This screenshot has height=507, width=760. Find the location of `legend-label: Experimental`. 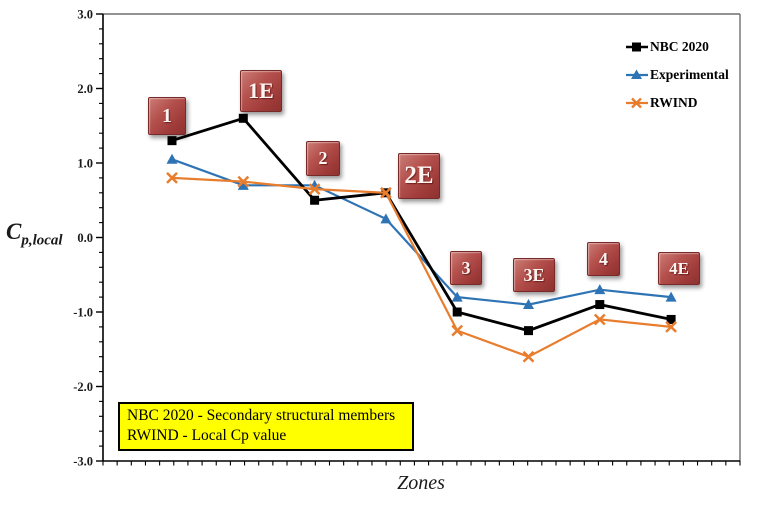

legend-label: Experimental is located at coordinates (689, 74).